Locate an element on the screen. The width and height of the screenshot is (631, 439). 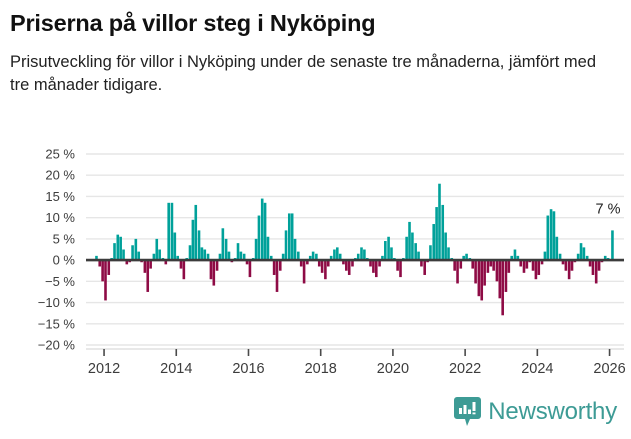
newsworthy-logo: Newsworthy is located at coordinates (535, 412).